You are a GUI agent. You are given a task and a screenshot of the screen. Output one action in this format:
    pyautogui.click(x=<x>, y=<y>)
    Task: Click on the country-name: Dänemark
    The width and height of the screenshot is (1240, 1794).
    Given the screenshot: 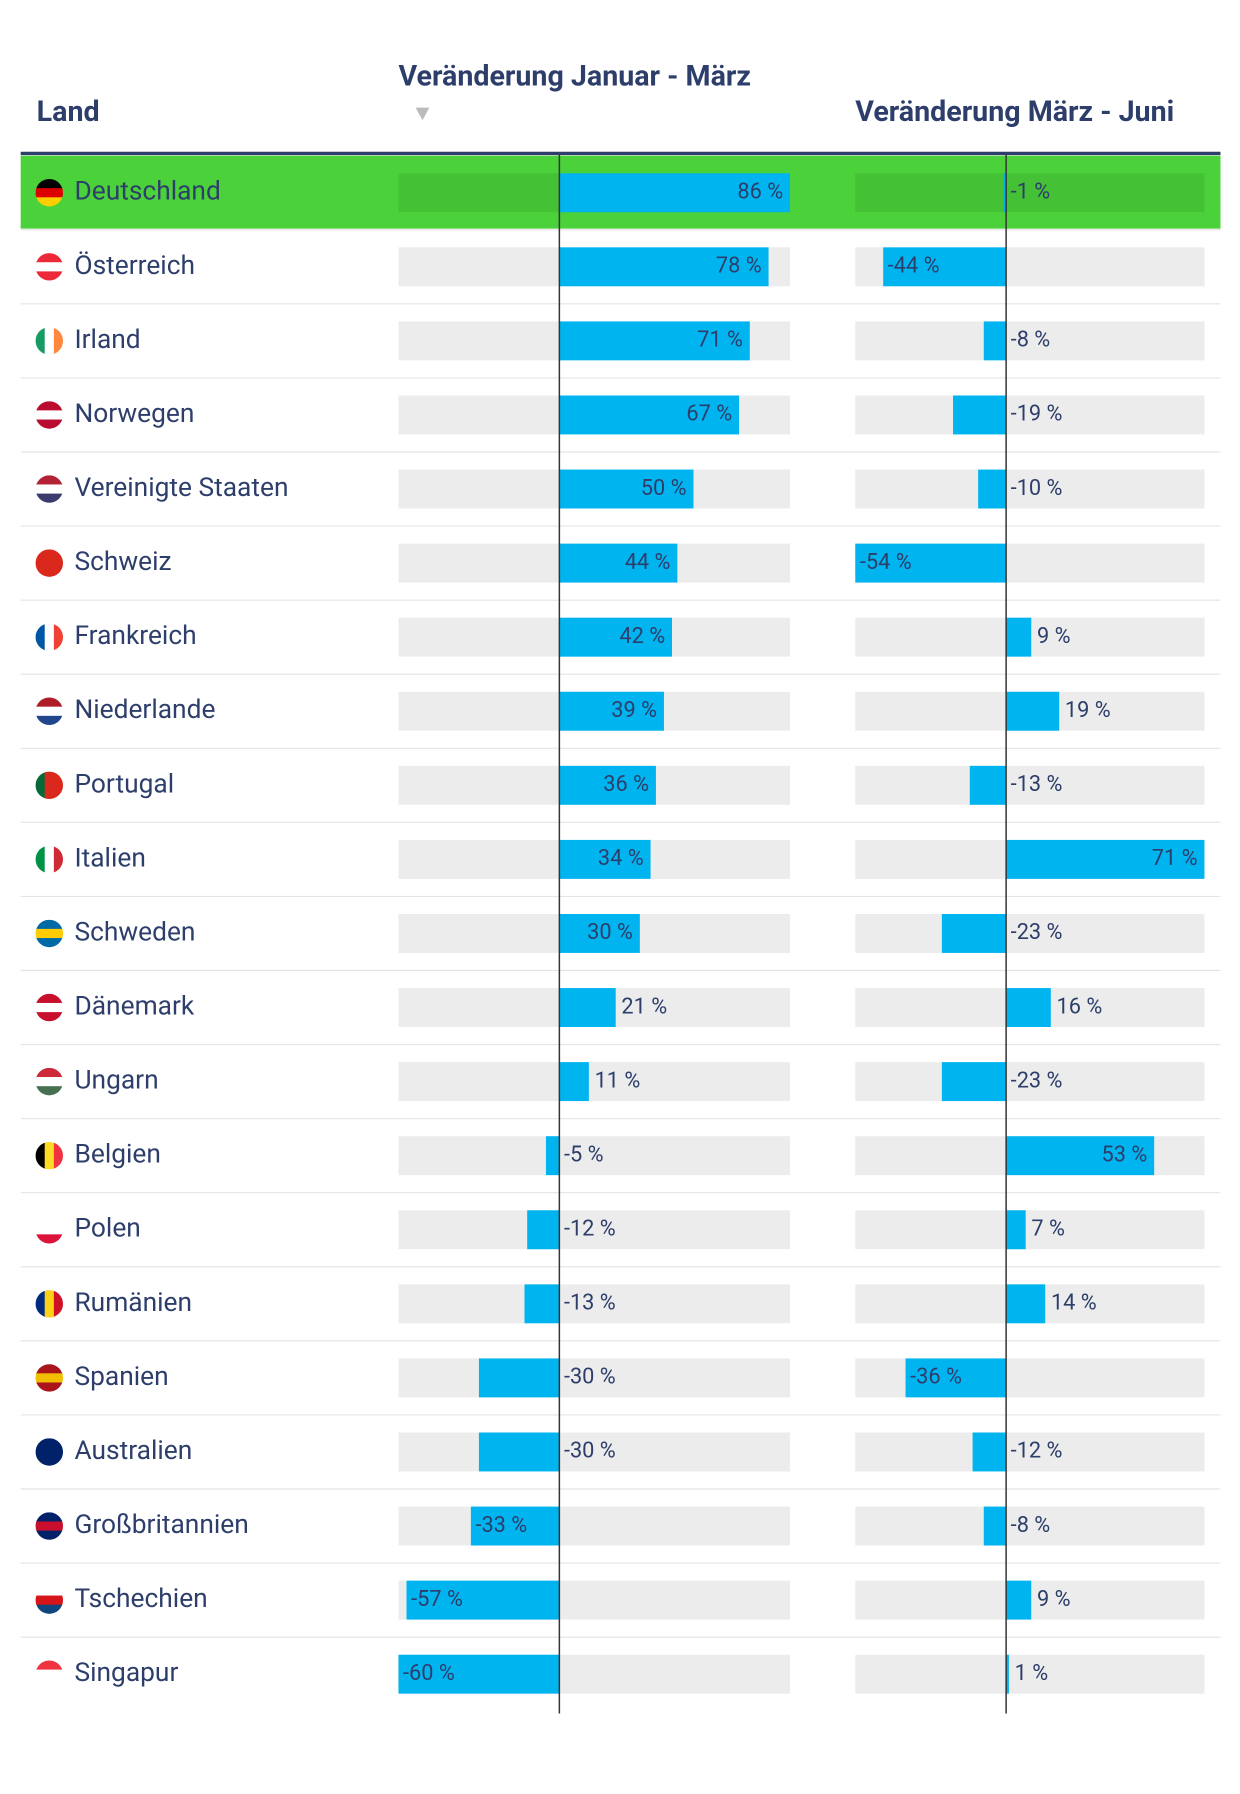 What is the action you would take?
    pyautogui.click(x=134, y=1006)
    